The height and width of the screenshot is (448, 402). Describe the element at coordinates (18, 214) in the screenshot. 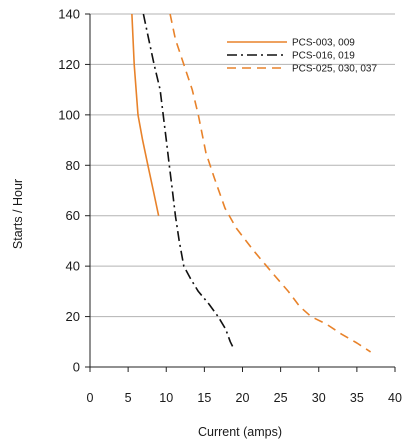

I see `y-axis-title: Starts / Hour` at that location.